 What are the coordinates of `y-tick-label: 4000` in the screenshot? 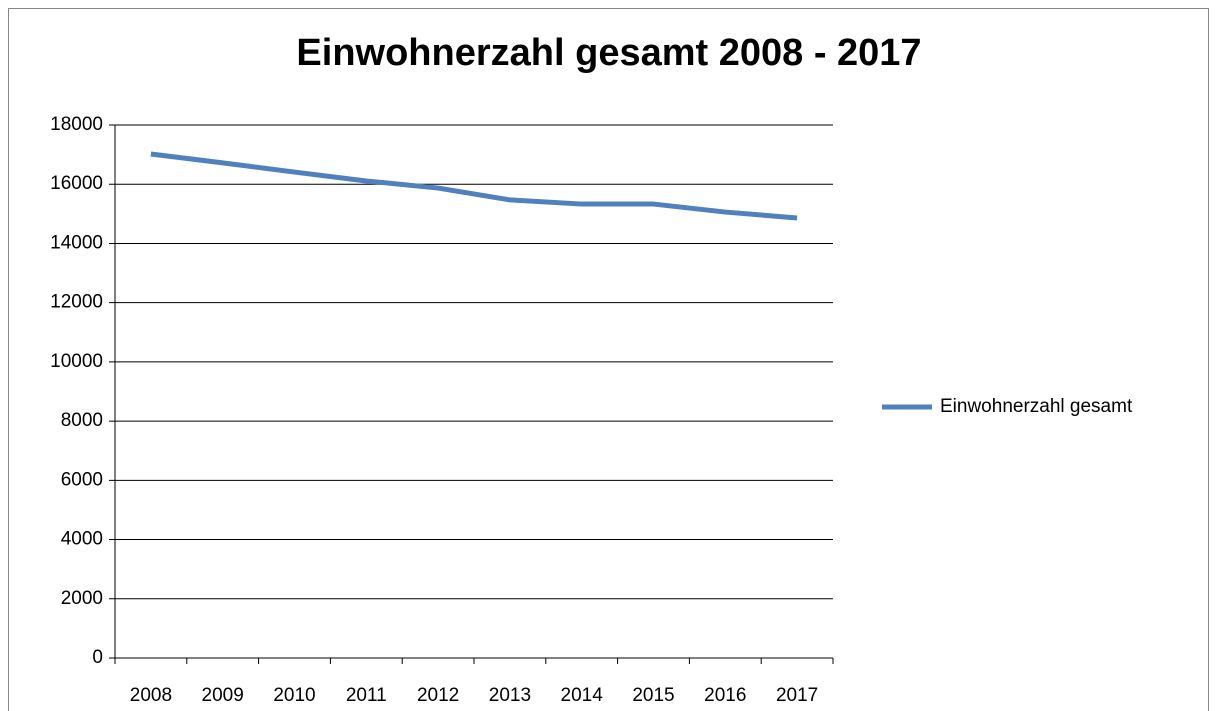 It's located at (82, 539).